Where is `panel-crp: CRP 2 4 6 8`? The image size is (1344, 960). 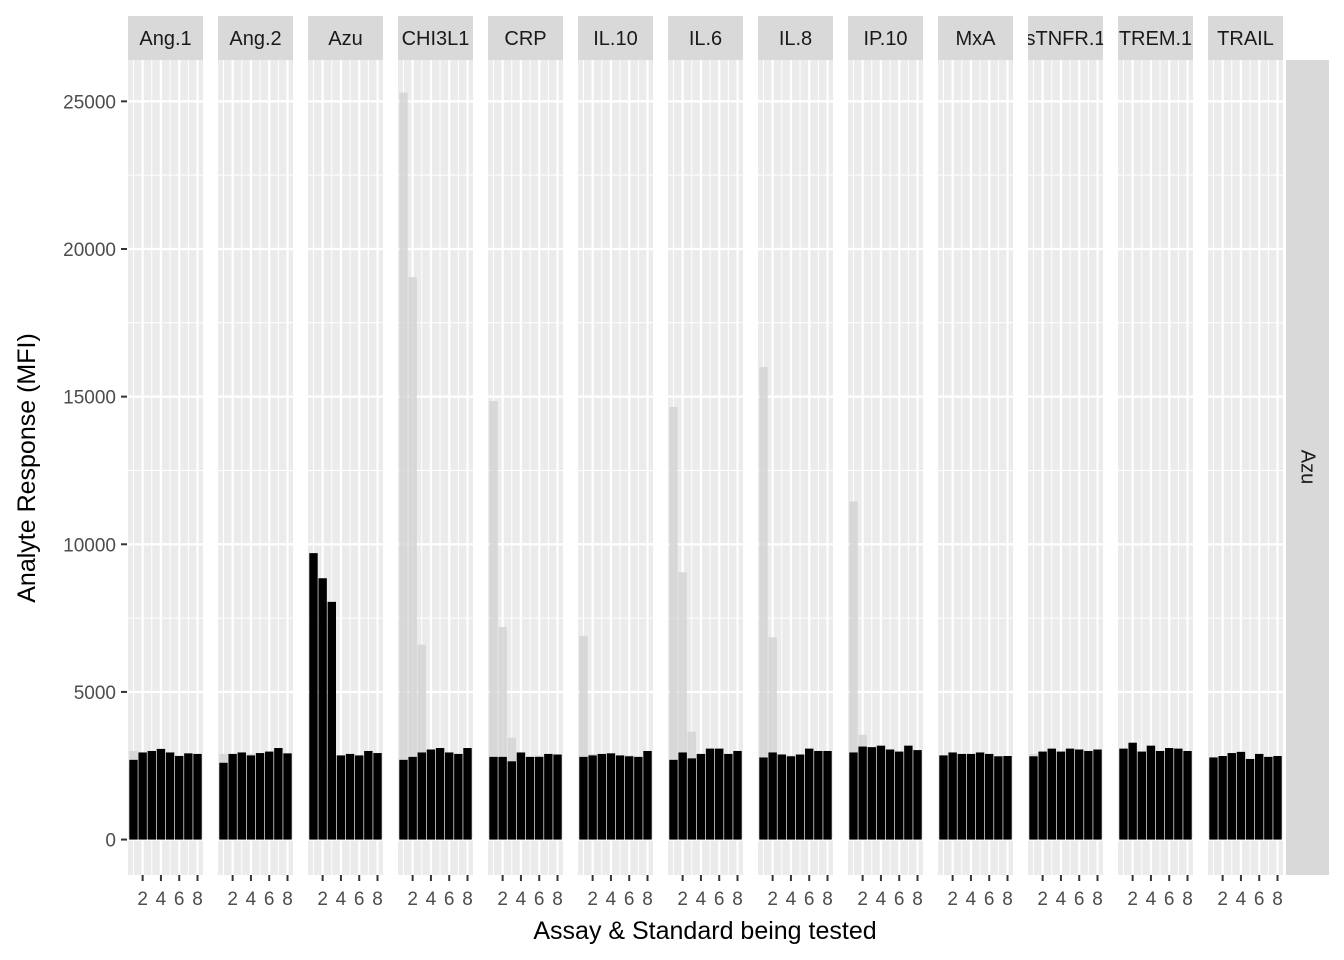
panel-crp: CRP 2 4 6 8 is located at coordinates (525, 463).